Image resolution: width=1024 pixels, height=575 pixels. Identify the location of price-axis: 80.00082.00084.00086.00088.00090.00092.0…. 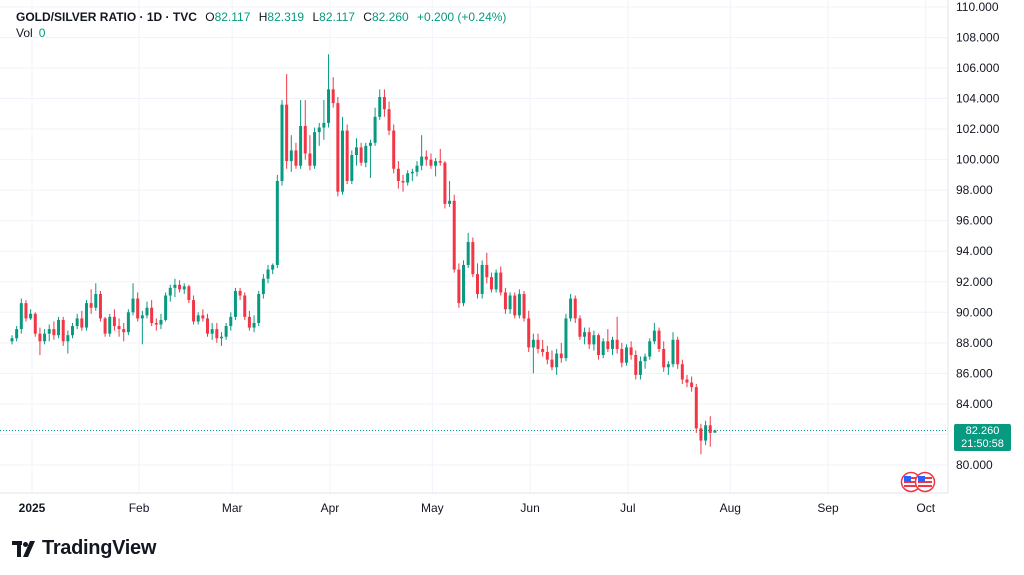
(973, 246).